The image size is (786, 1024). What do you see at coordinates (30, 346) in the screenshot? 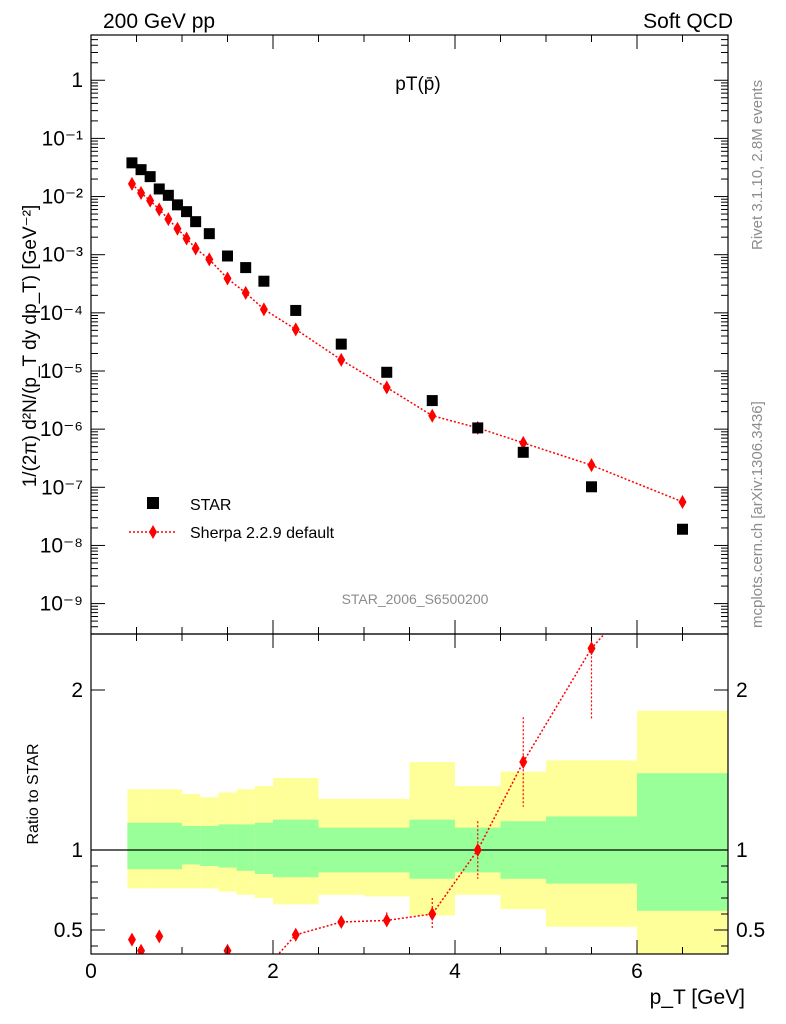
I see `main-y-axis-label: 1/(2π) d²N/(p_T dy dp_T) [GeV⁻²]` at bounding box center [30, 346].